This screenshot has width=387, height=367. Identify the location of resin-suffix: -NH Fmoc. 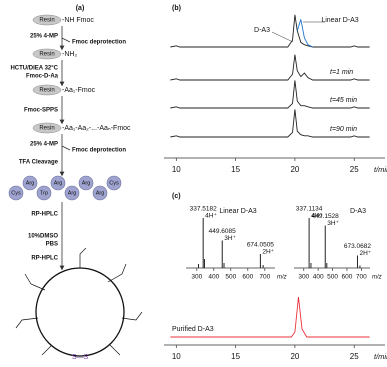
(78, 20).